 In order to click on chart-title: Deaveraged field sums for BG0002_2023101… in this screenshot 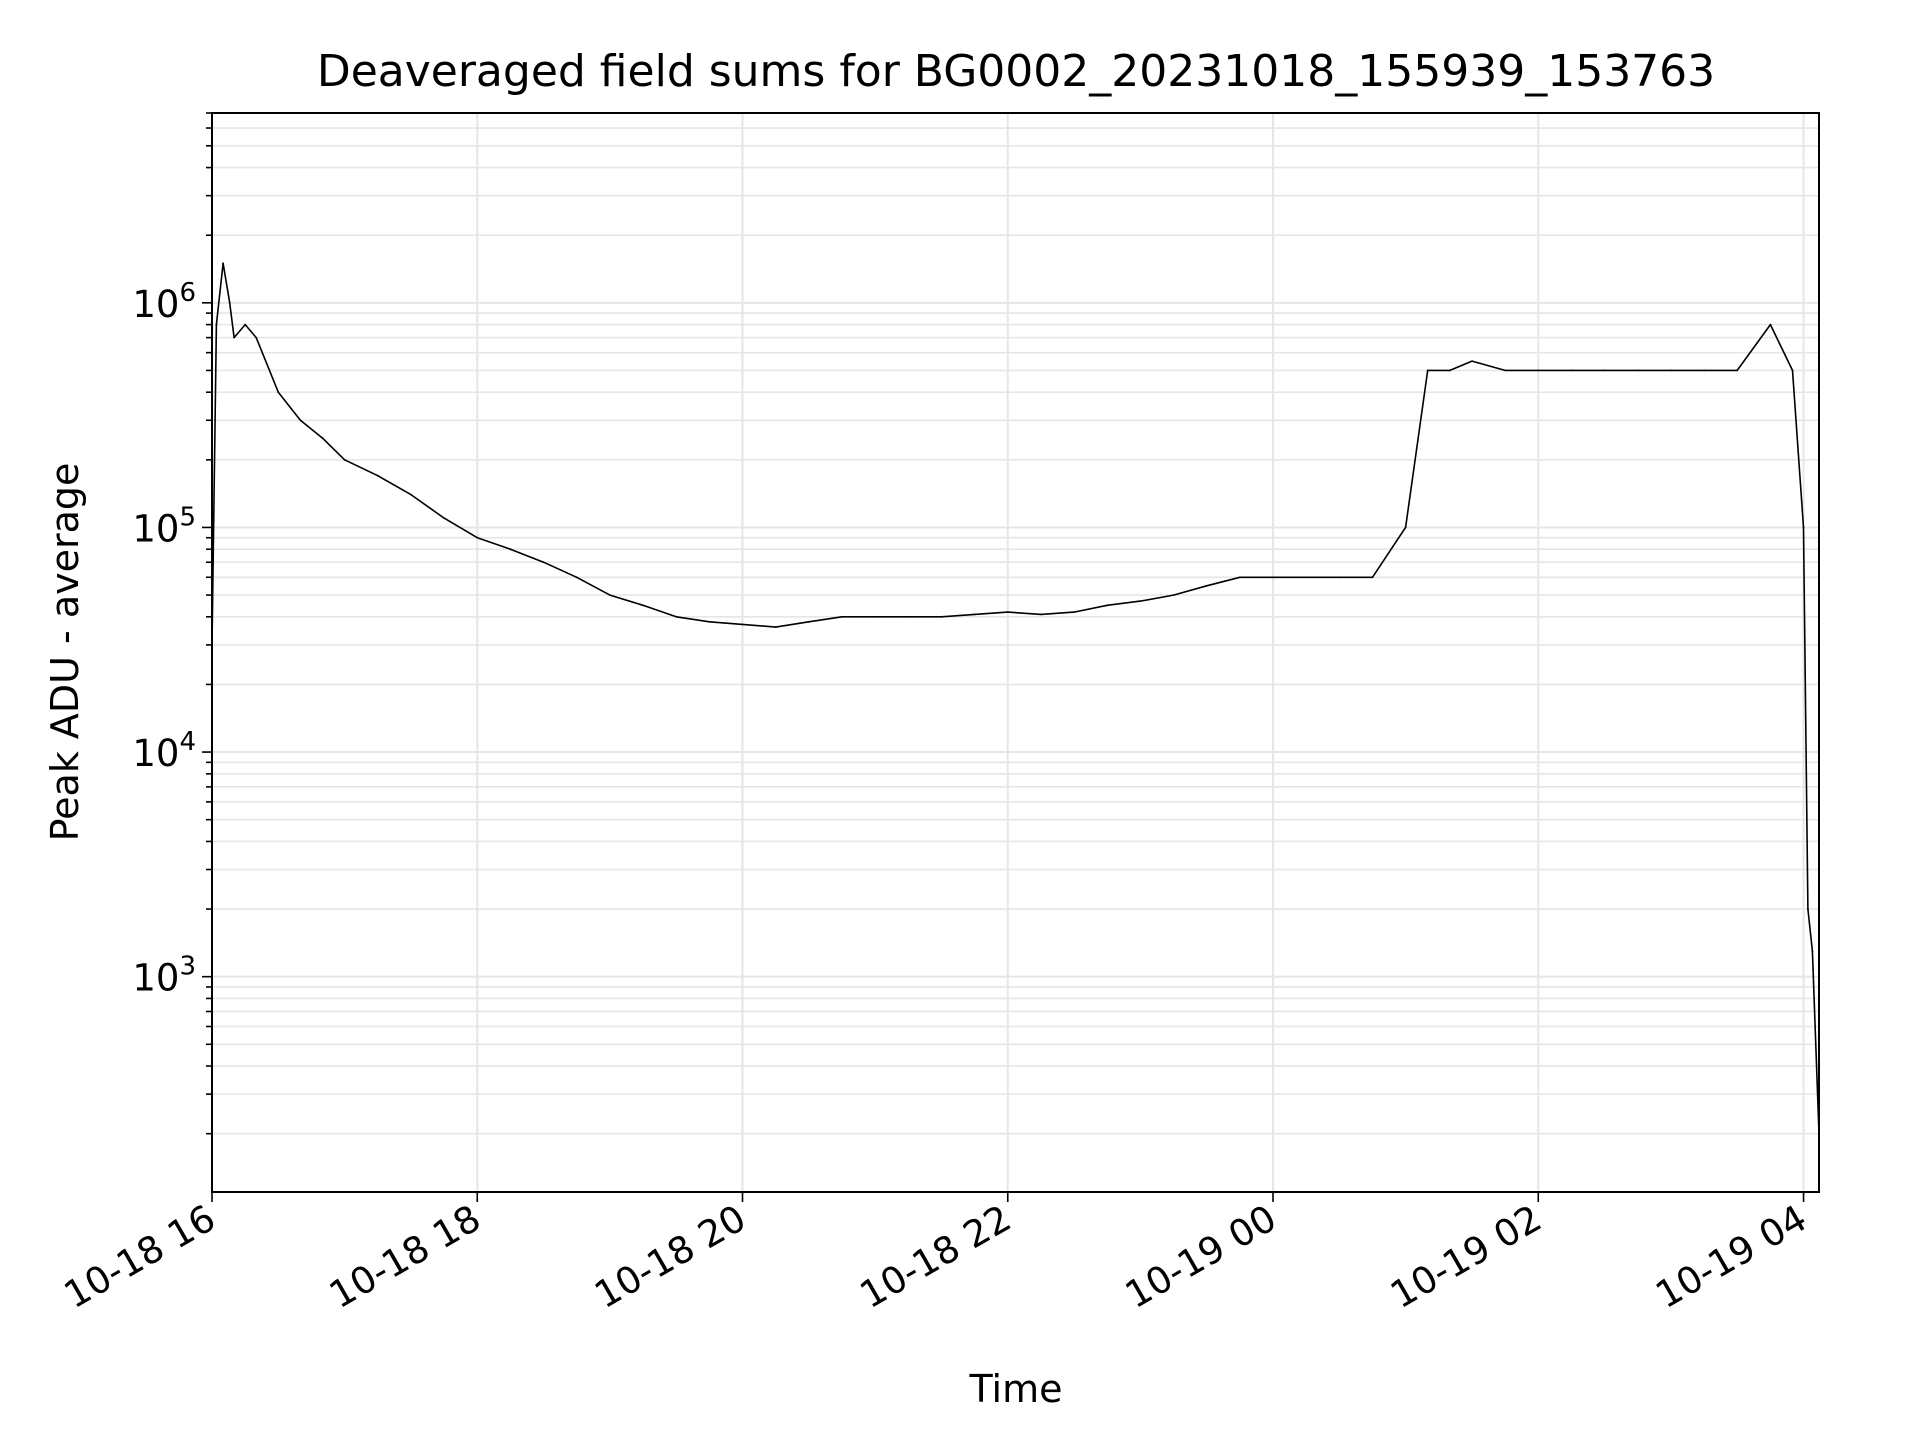, I will do `click(1016, 71)`.